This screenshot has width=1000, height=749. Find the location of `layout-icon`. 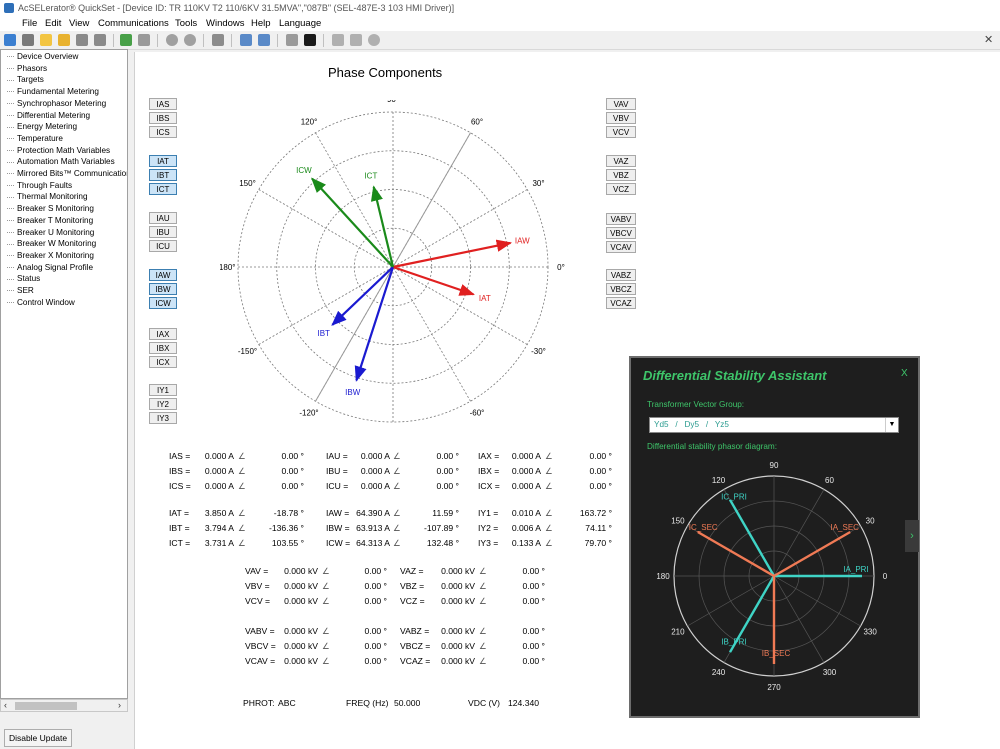

layout-icon is located at coordinates (356, 40).